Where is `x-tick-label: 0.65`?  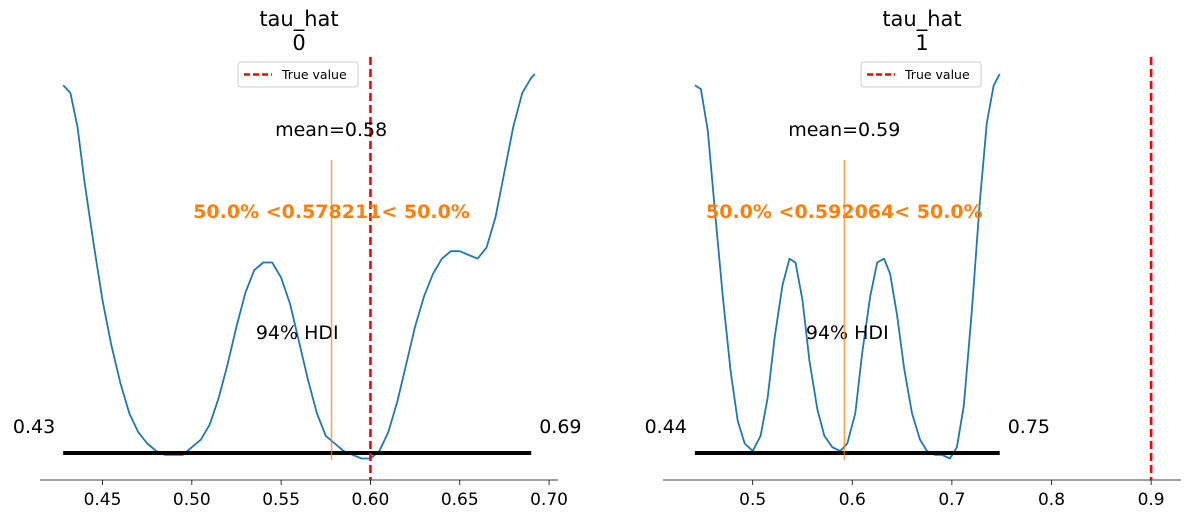 x-tick-label: 0.65 is located at coordinates (460, 500).